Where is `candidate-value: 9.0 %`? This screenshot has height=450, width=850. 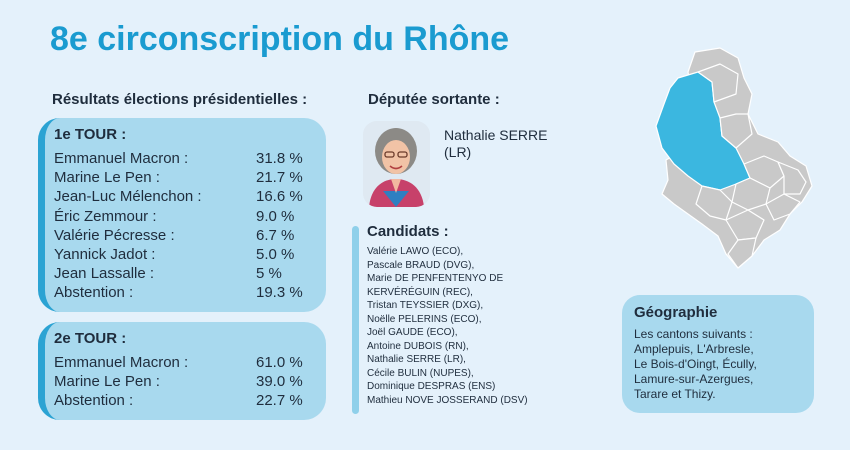
candidate-value: 9.0 % is located at coordinates (275, 216).